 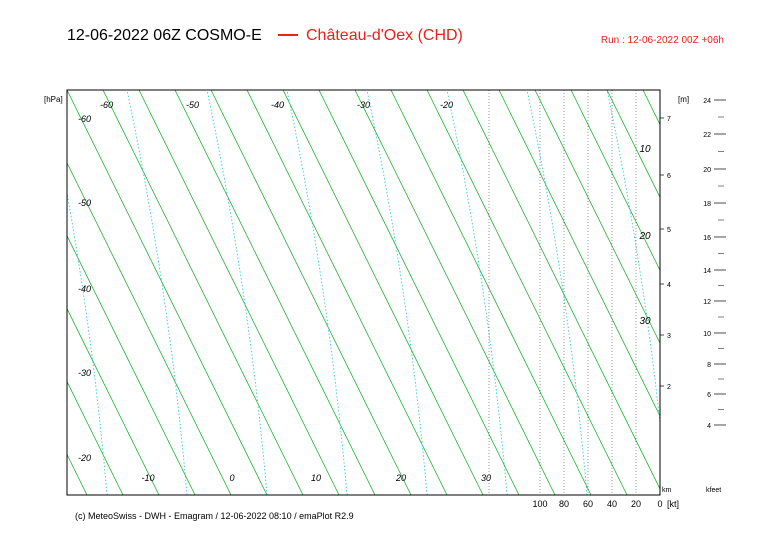 I want to click on kfeet-tick-label: 18, so click(x=707, y=204).